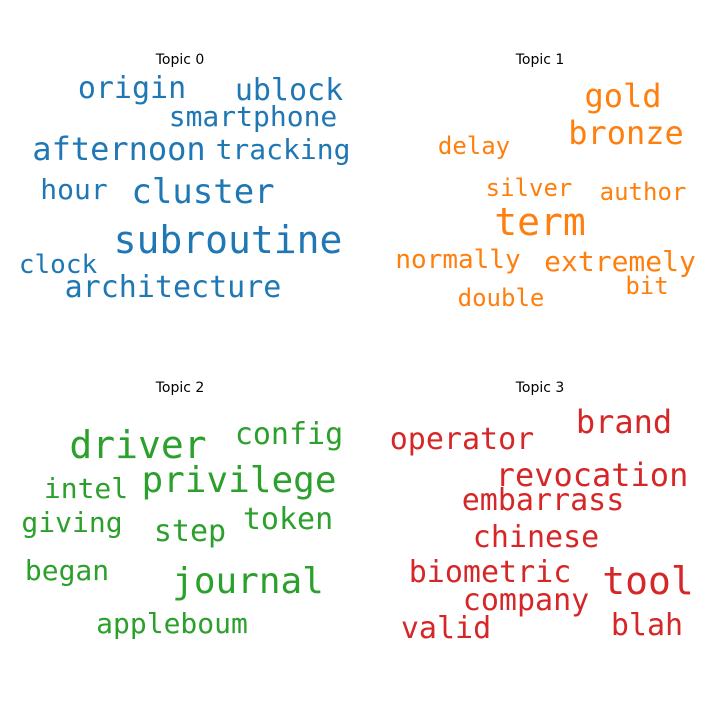 This screenshot has width=720, height=720. I want to click on topic-3-word-brand: brand, so click(624, 422).